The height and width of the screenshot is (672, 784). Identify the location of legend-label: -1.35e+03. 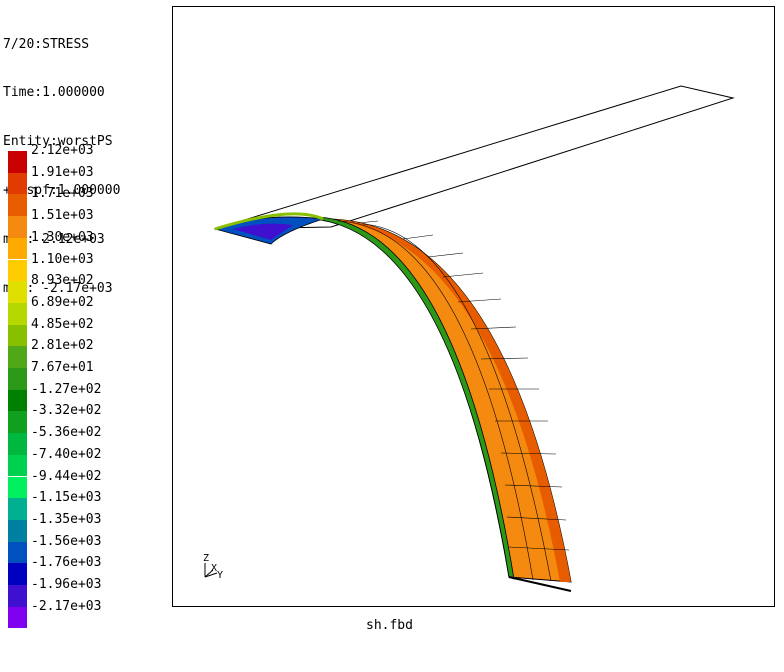
(66, 519).